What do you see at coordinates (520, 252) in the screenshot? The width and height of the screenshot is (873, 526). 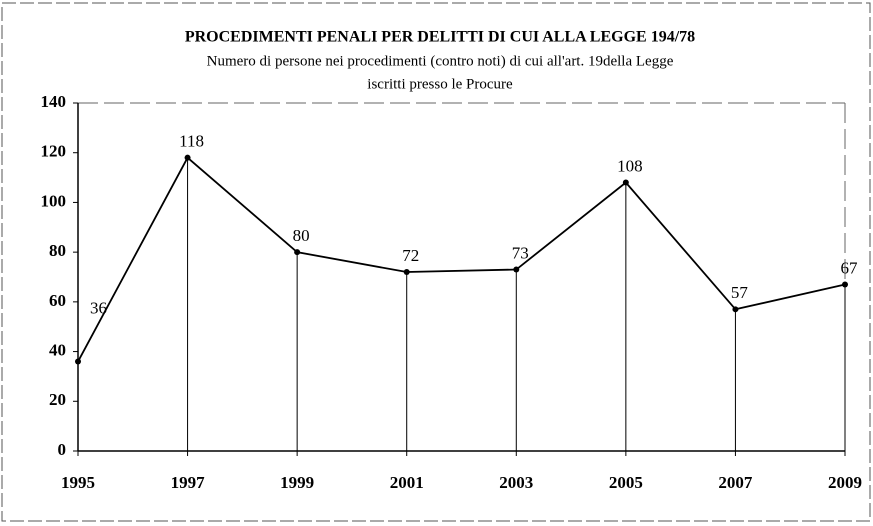 I see `data-label: 73` at bounding box center [520, 252].